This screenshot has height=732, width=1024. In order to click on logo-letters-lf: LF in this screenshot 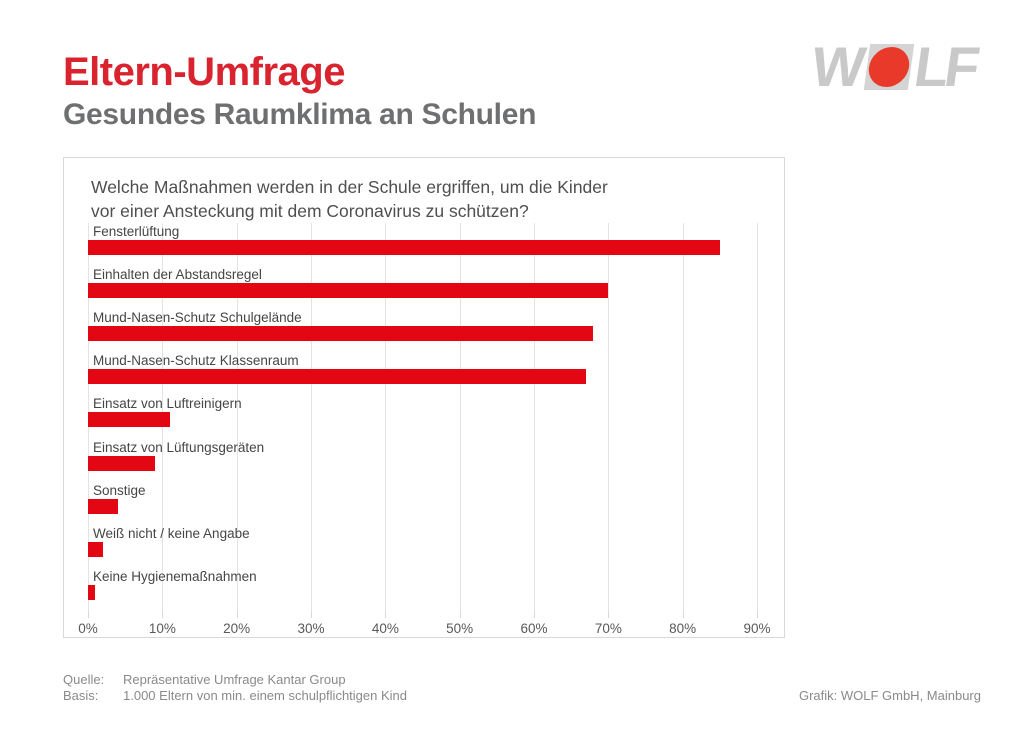, I will do `click(945, 66)`.